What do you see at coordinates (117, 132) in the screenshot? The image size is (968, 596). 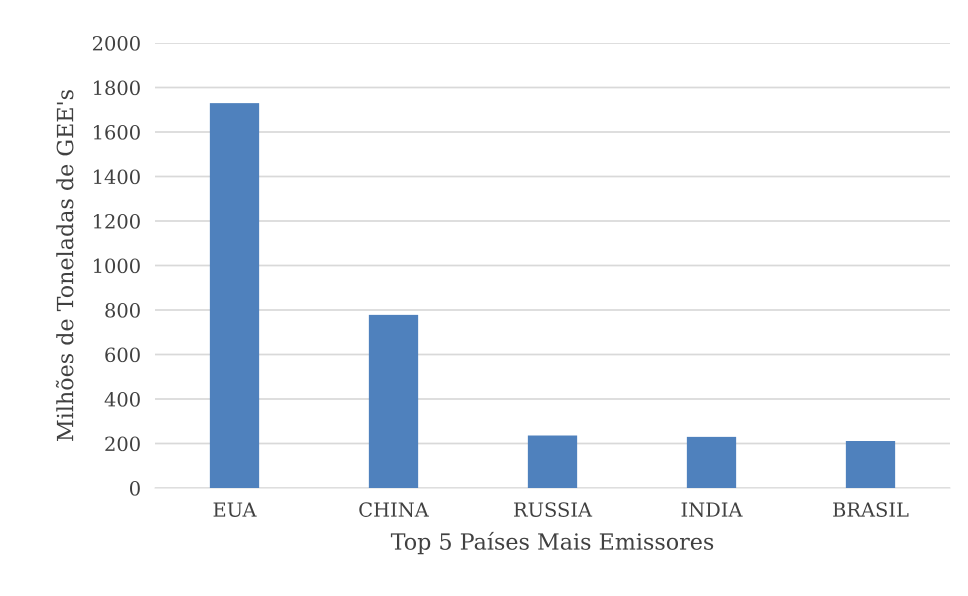 I see `y-tick-label: 1600` at bounding box center [117, 132].